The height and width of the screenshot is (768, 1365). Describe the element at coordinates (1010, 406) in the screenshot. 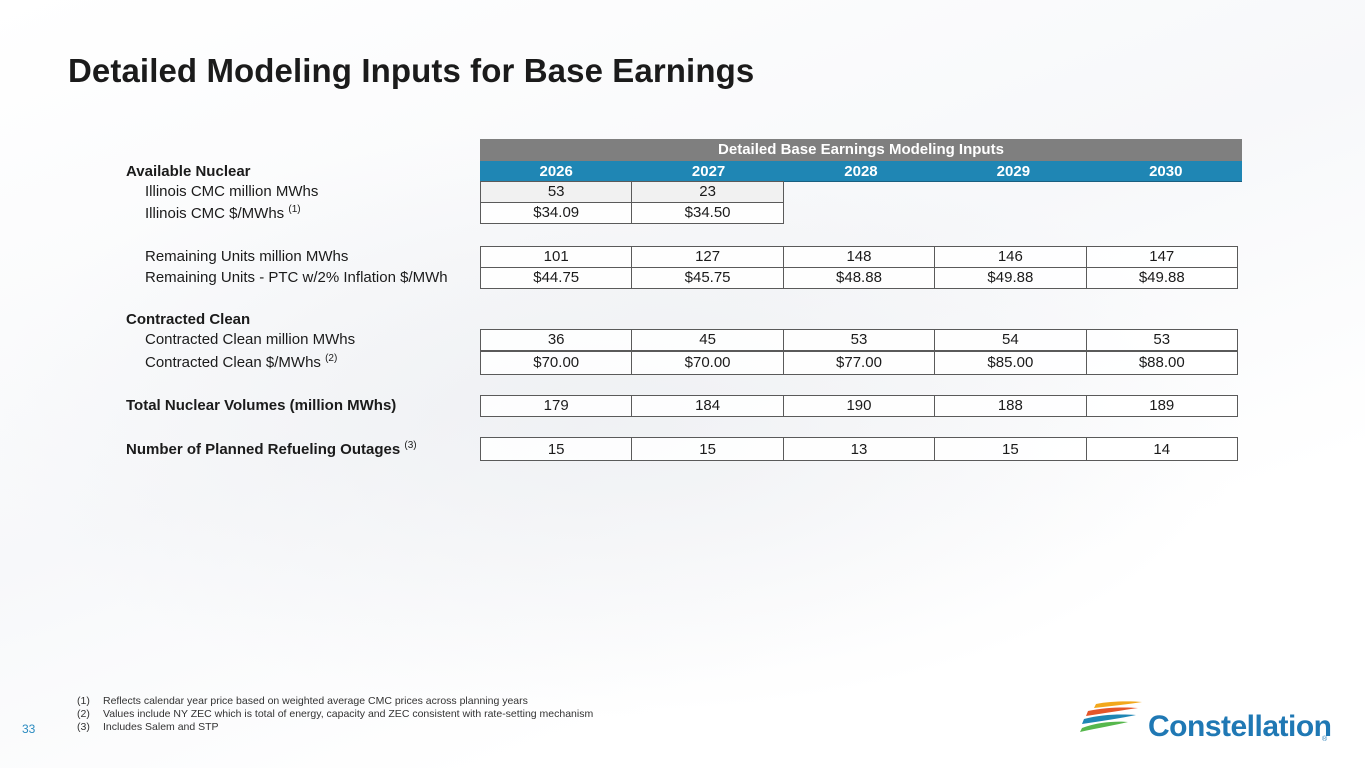

I see `table-cell: 188` at that location.